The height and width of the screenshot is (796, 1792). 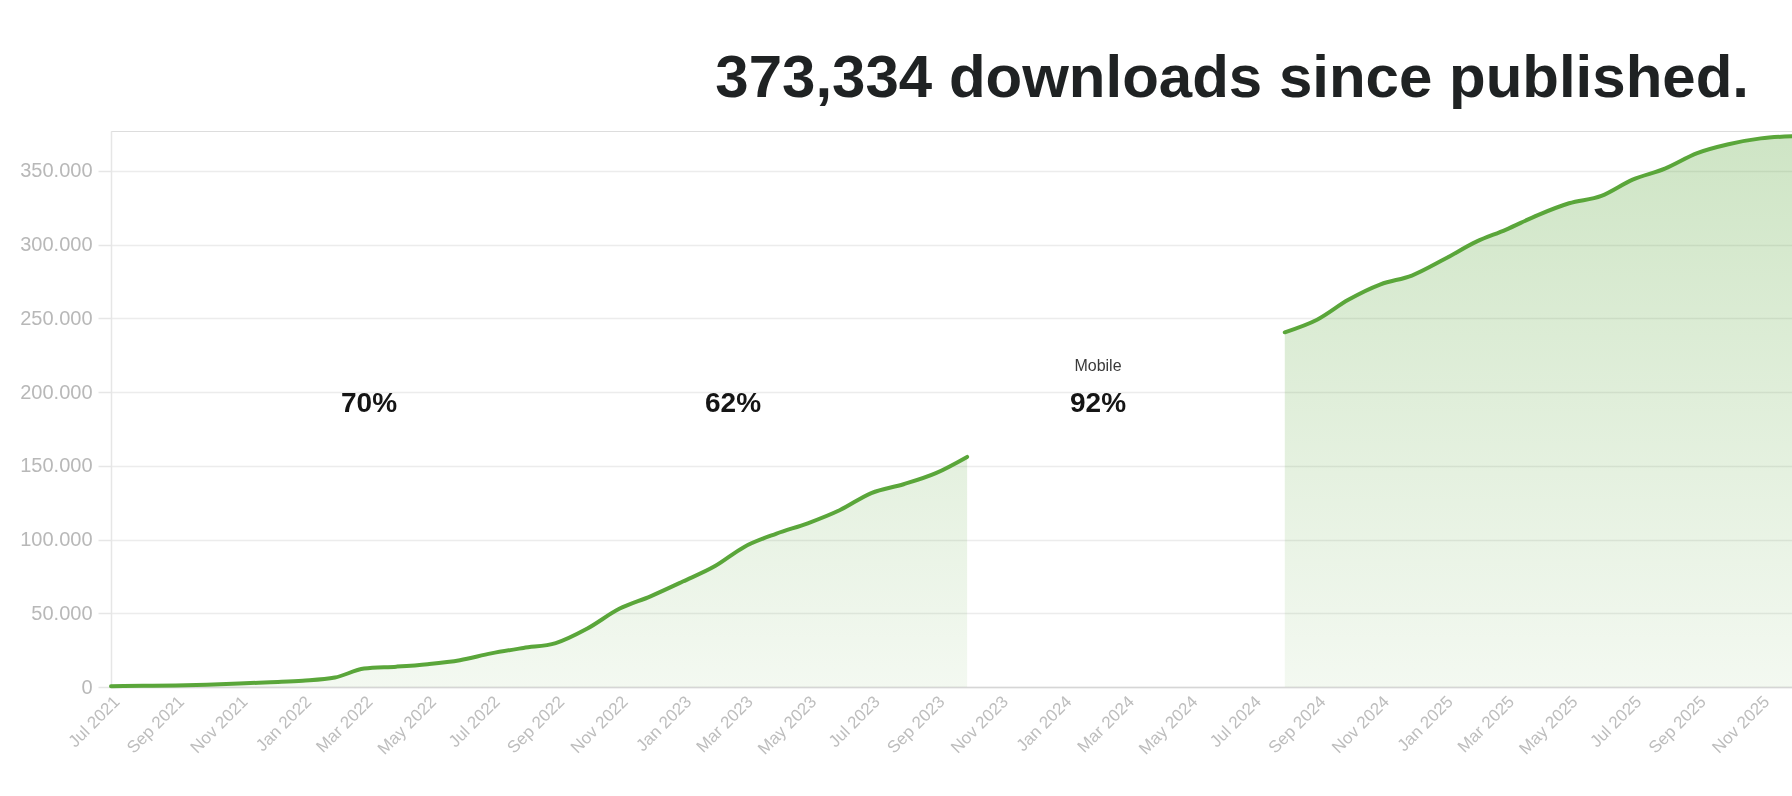 What do you see at coordinates (56, 244) in the screenshot?
I see `y-tick-label: 300.000` at bounding box center [56, 244].